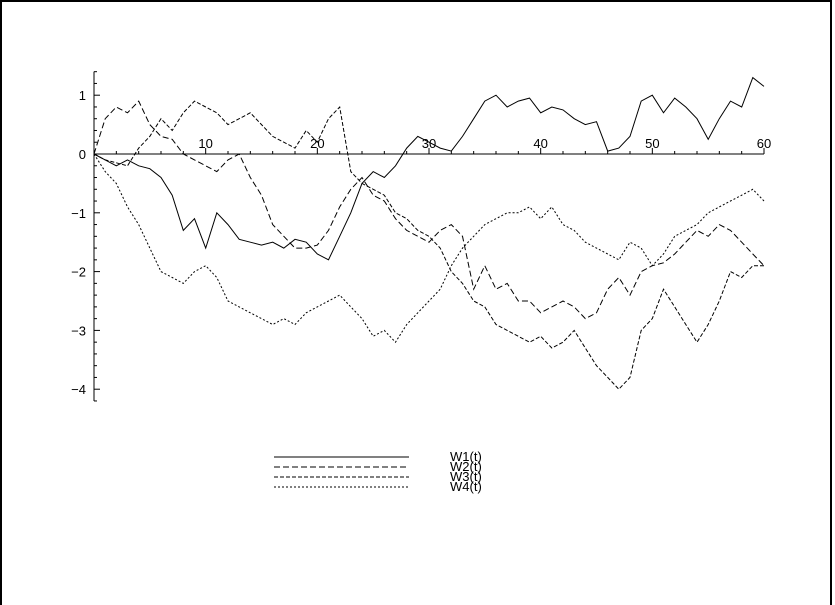 The height and width of the screenshot is (605, 835). I want to click on x-tick-label: 30, so click(429, 143).